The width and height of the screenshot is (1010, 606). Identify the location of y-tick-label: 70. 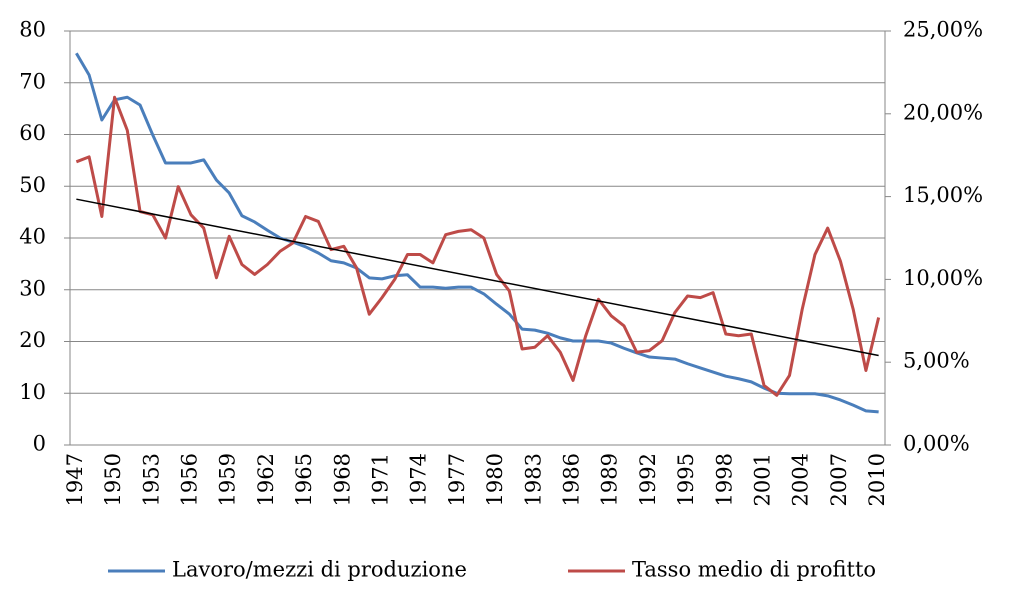
(32, 81).